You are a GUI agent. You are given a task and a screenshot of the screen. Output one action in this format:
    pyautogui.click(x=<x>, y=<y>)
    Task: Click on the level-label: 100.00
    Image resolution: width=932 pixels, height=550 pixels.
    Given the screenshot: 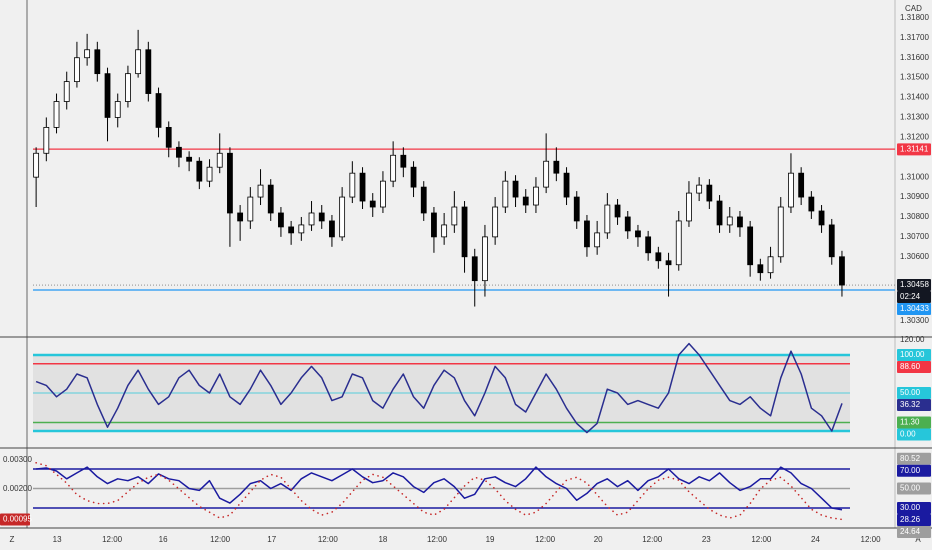 What is the action you would take?
    pyautogui.click(x=912, y=354)
    